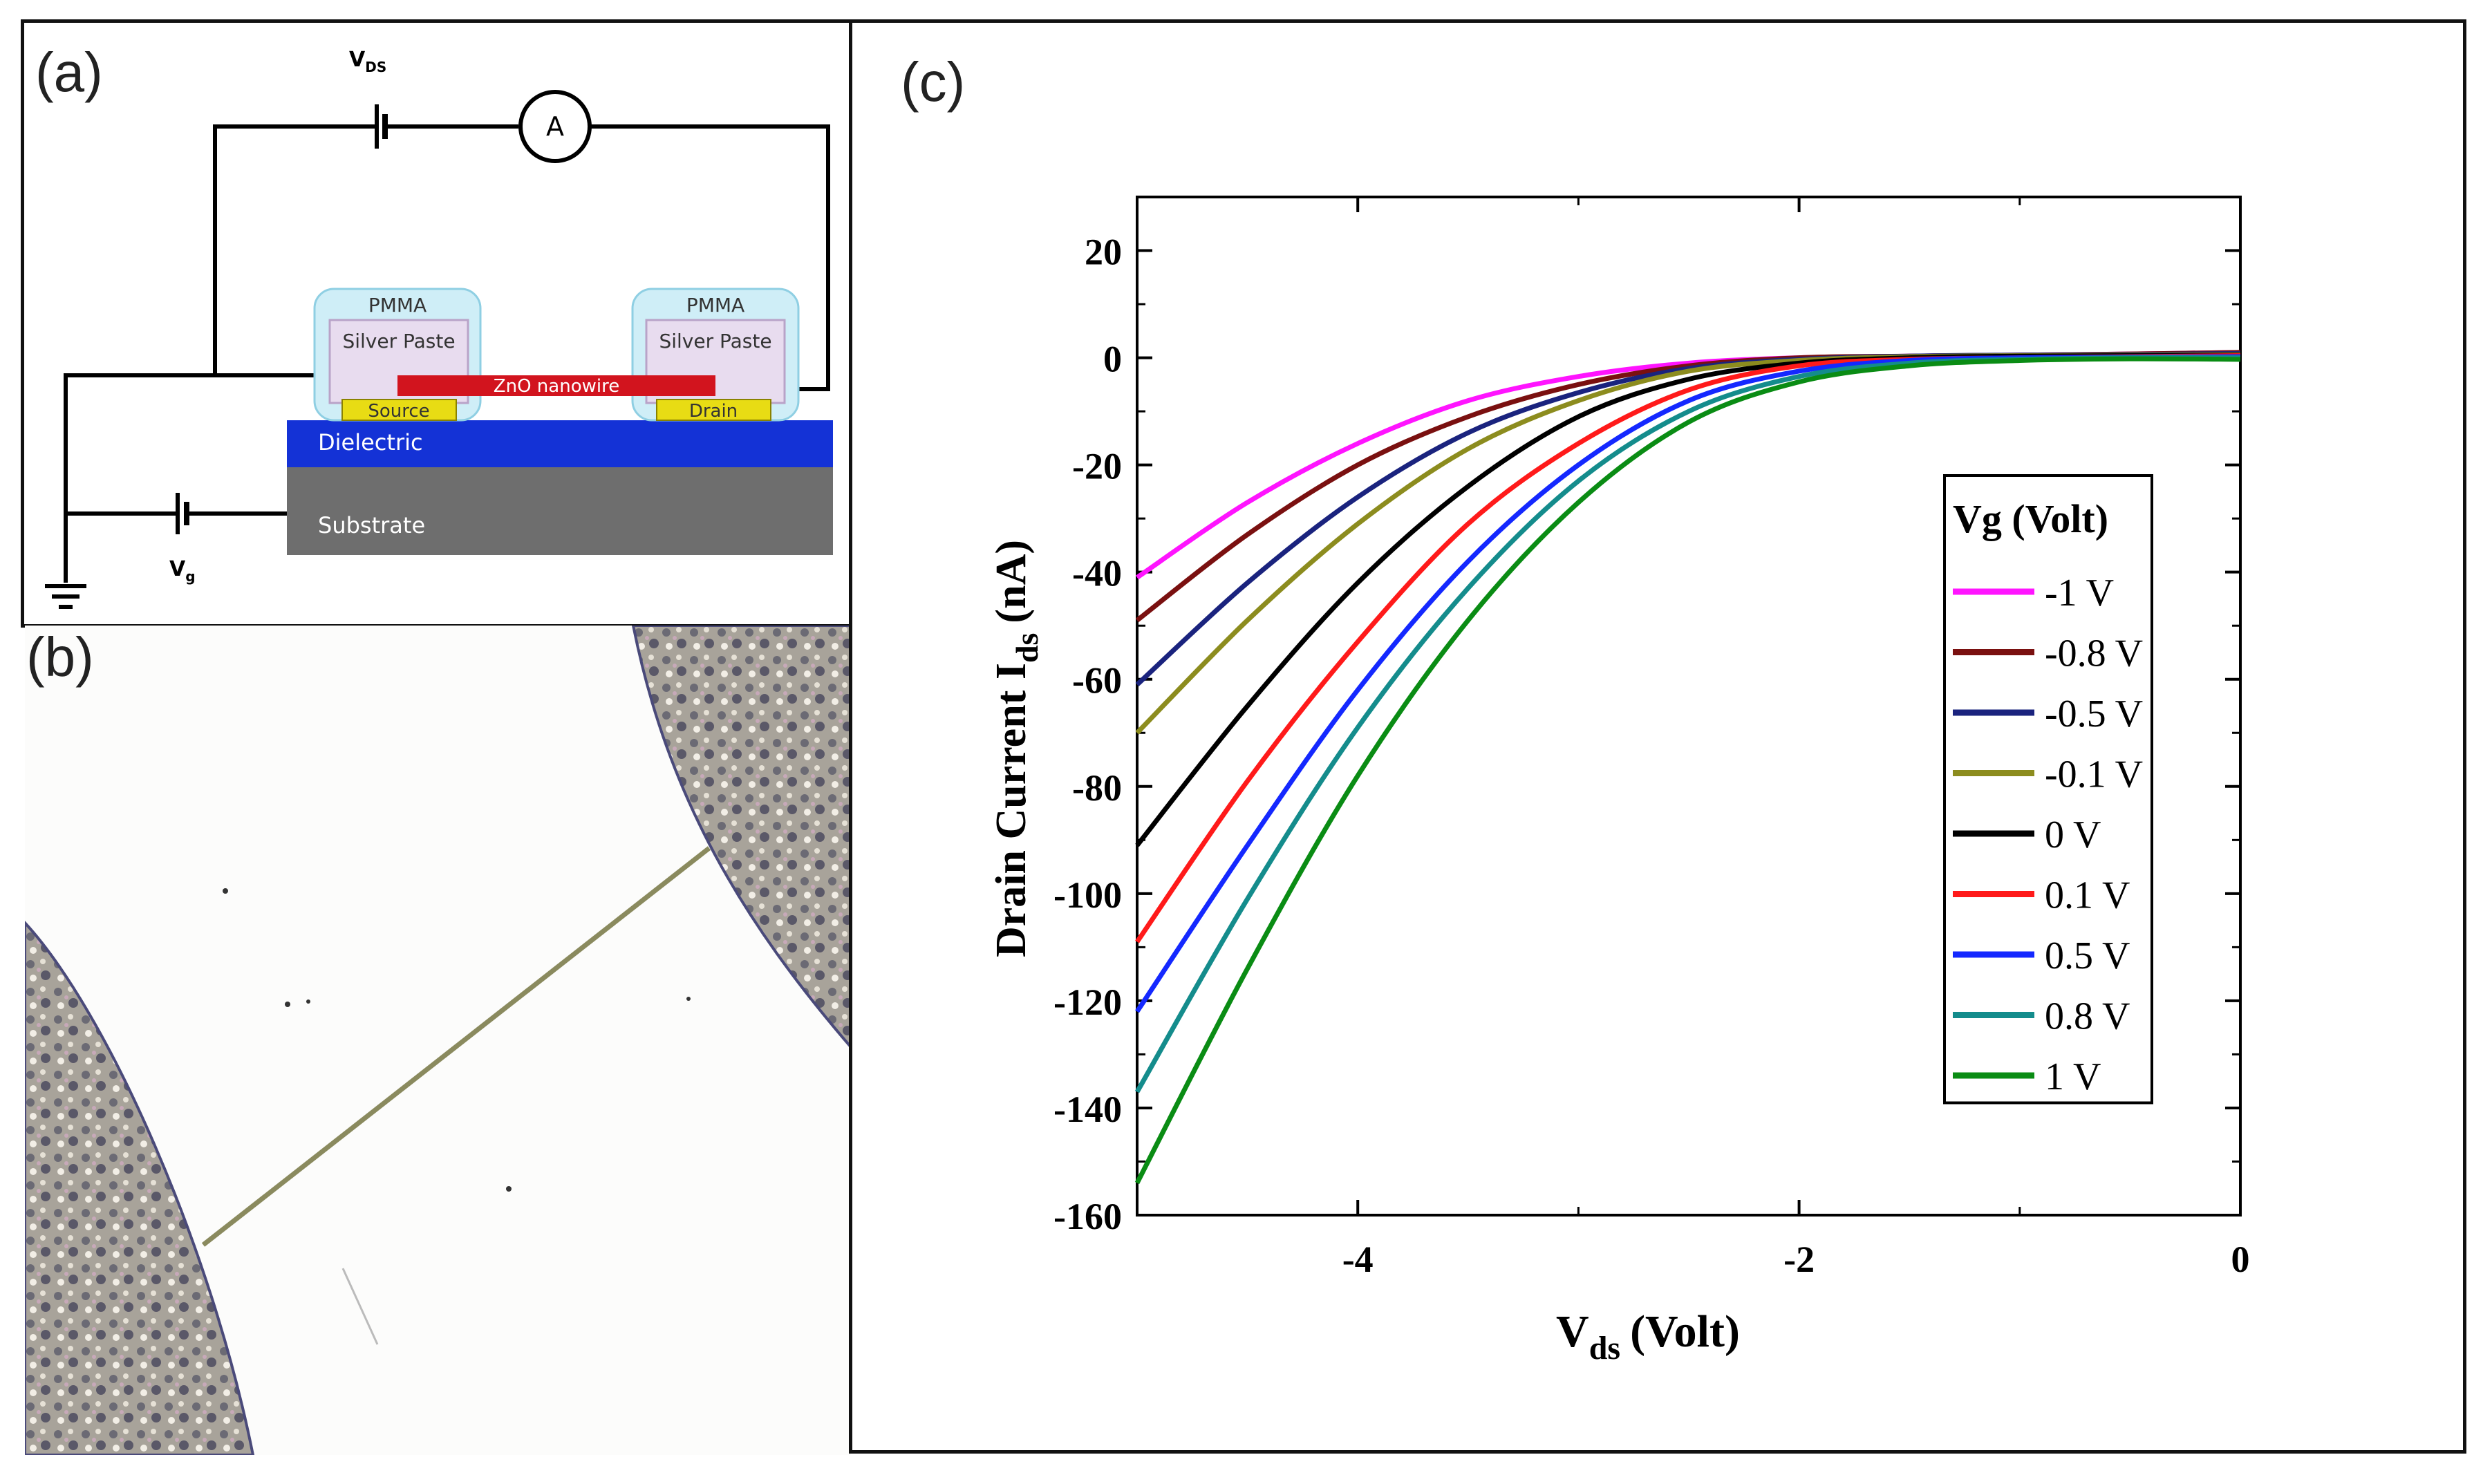 The height and width of the screenshot is (1484, 2483). Describe the element at coordinates (560, 443) in the screenshot. I see `dielectric-layer` at that location.